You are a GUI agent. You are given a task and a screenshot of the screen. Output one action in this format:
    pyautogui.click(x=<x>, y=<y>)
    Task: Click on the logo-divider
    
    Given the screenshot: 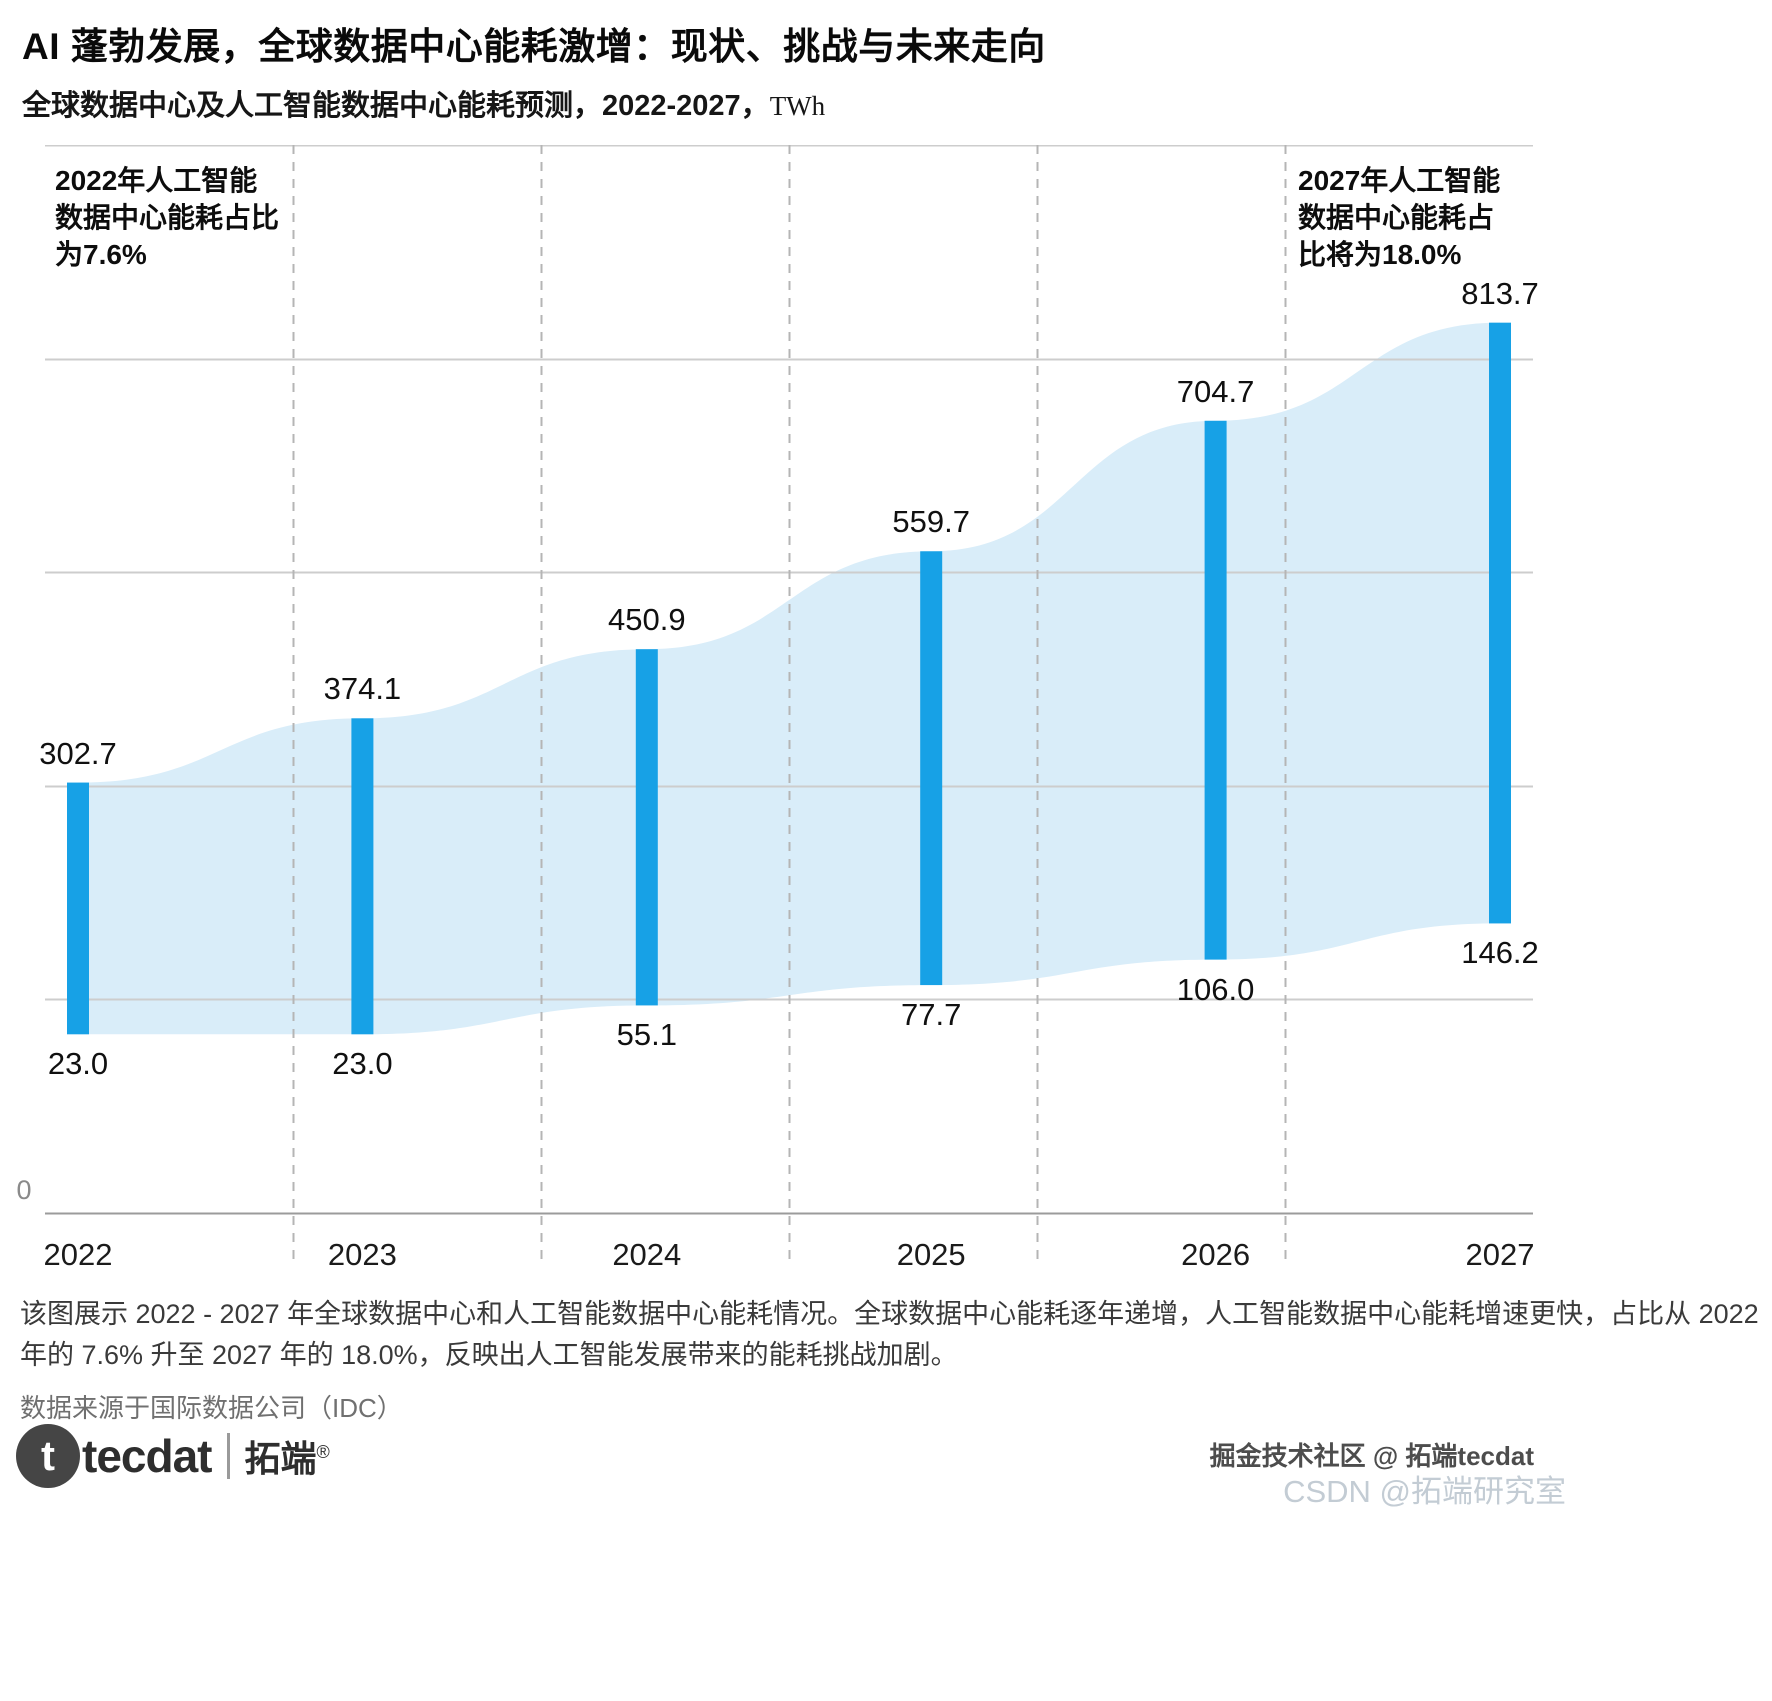 What is the action you would take?
    pyautogui.click(x=229, y=1456)
    